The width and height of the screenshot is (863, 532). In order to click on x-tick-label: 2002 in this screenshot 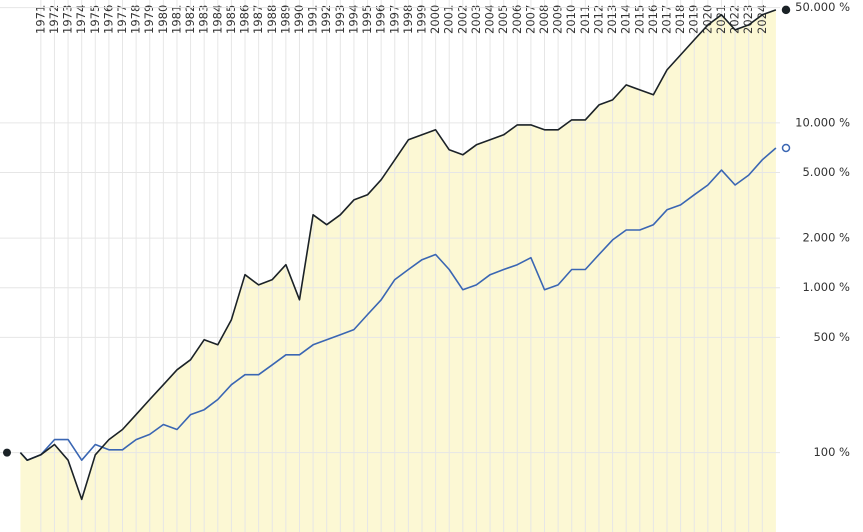, I will do `click(462, 19)`.